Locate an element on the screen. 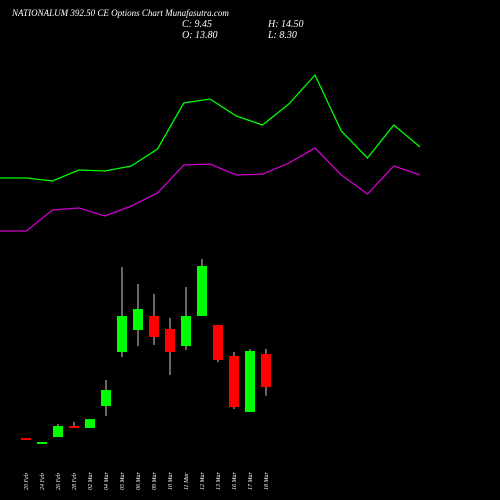 The image size is (500, 500). high-label: H: 14.50 is located at coordinates (285, 24).